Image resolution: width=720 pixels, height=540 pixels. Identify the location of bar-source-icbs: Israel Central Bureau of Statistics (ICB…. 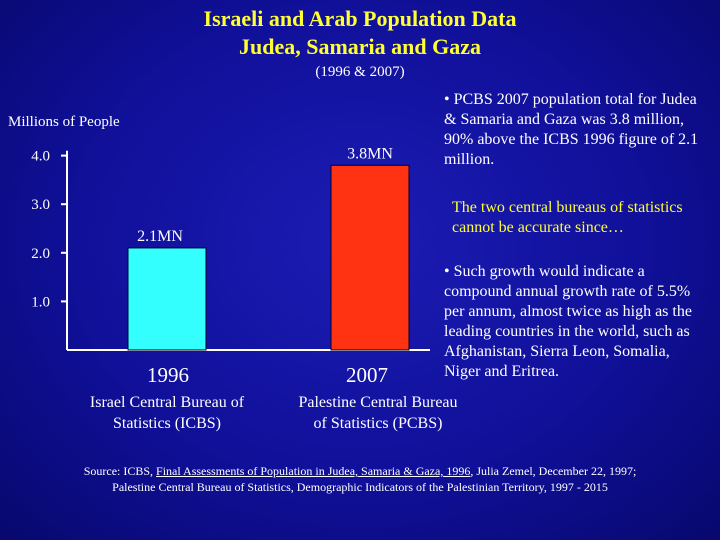
(167, 413).